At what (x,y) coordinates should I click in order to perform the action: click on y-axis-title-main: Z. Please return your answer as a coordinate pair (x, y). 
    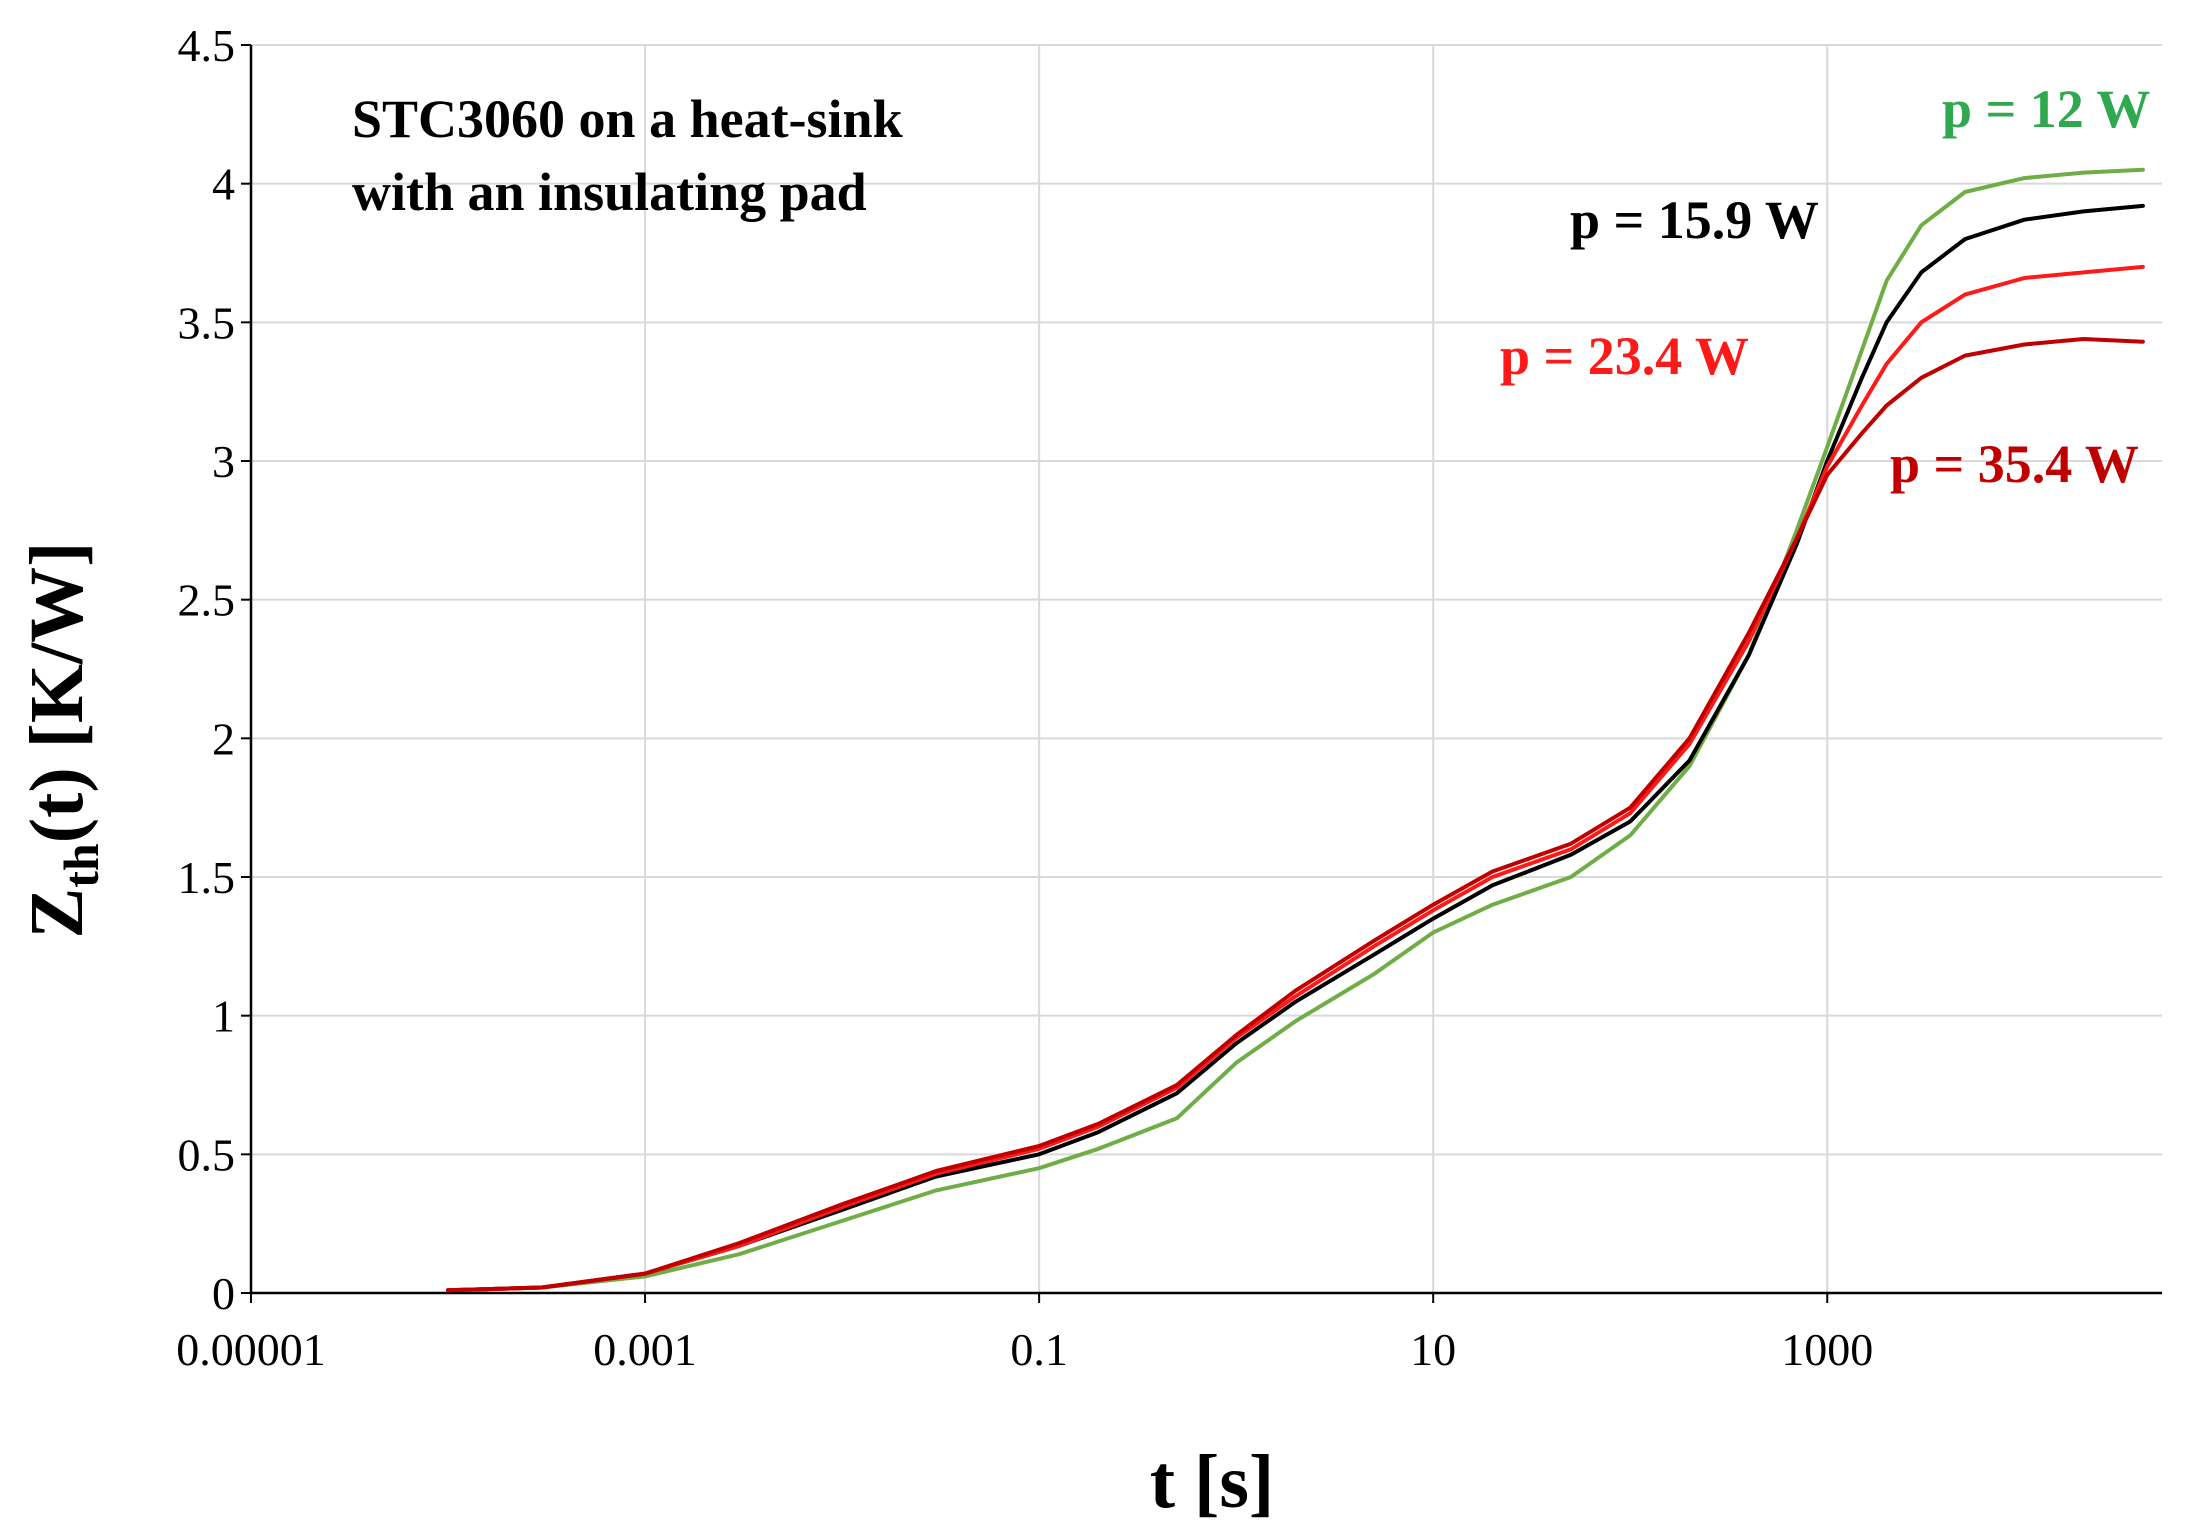
    Looking at the image, I should click on (57, 913).